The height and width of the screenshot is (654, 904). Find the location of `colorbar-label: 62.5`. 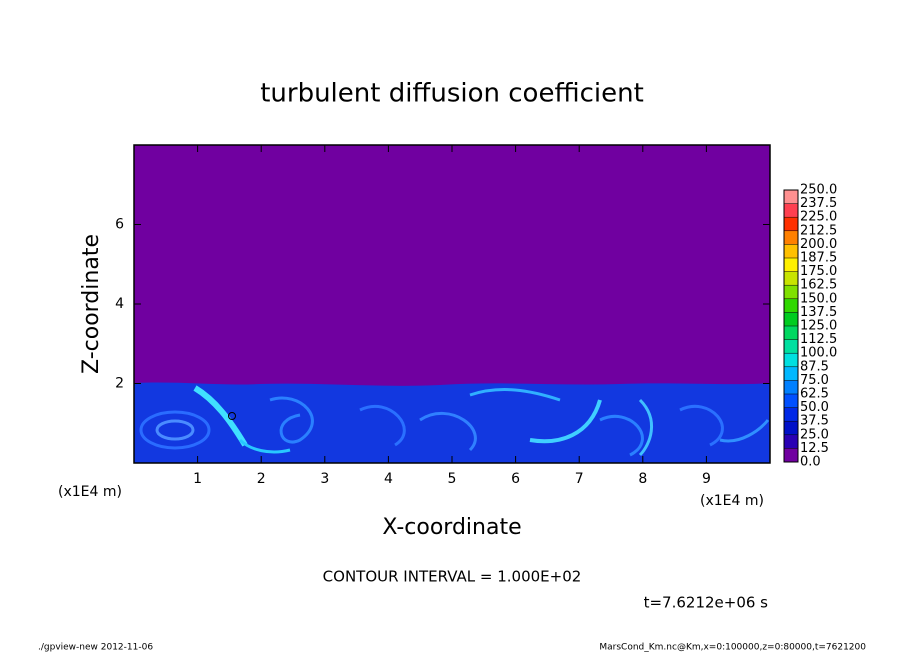

colorbar-label: 62.5 is located at coordinates (814, 394).